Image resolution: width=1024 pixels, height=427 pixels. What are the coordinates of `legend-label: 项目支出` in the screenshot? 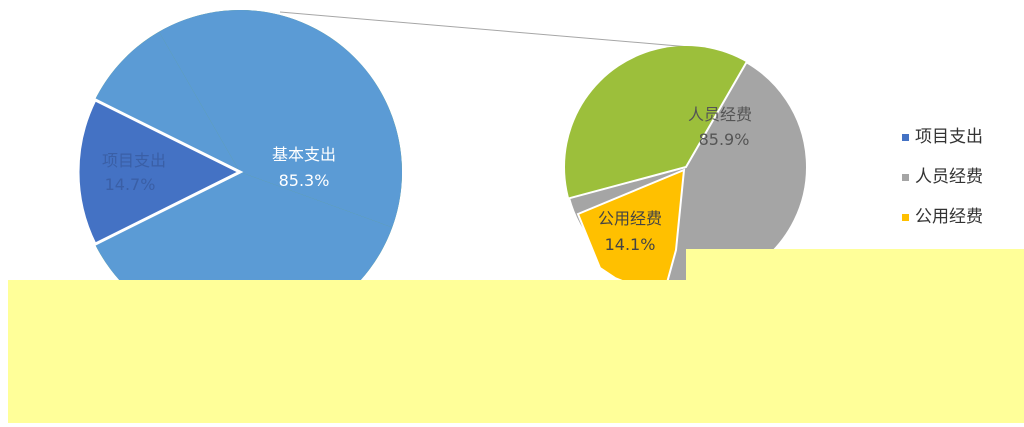 It's located at (949, 136).